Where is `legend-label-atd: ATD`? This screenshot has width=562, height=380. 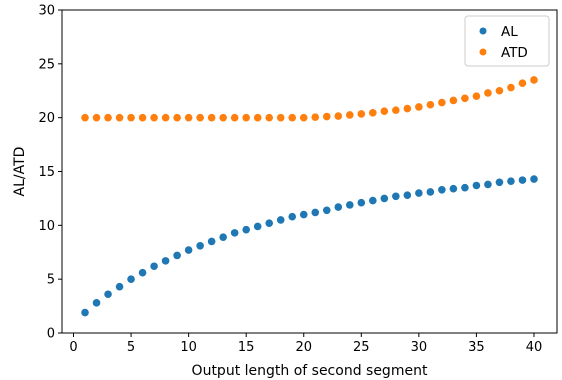
legend-label-atd: ATD is located at coordinates (514, 53).